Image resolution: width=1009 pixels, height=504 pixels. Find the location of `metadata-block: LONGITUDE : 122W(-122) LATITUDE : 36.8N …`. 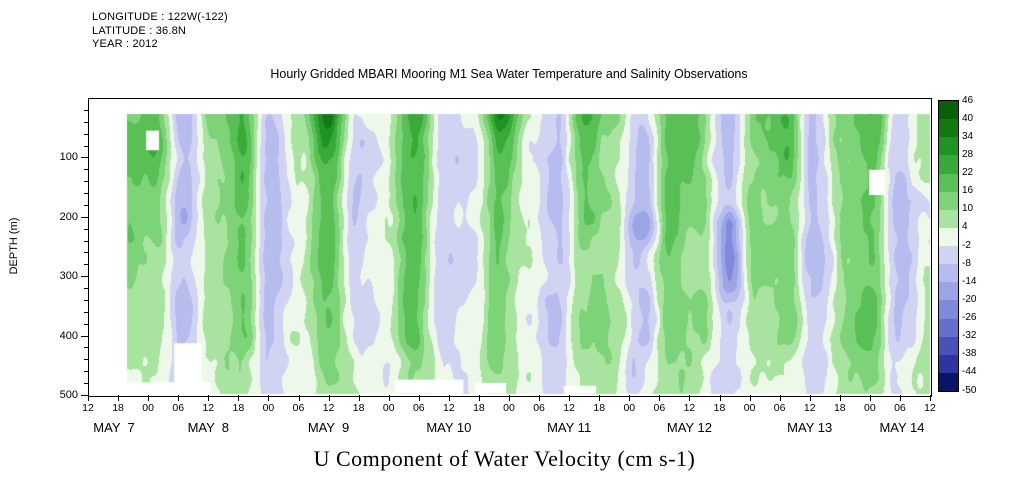

metadata-block: LONGITUDE : 122W(-122) LATITUDE : 36.8N … is located at coordinates (160, 31).